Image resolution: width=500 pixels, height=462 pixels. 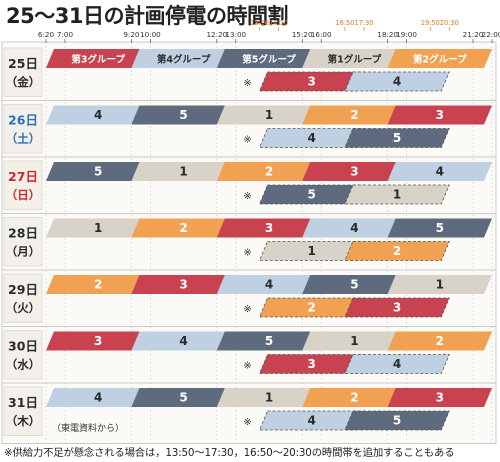 What do you see at coordinates (23, 233) in the screenshot?
I see `day-date: 28日` at bounding box center [23, 233].